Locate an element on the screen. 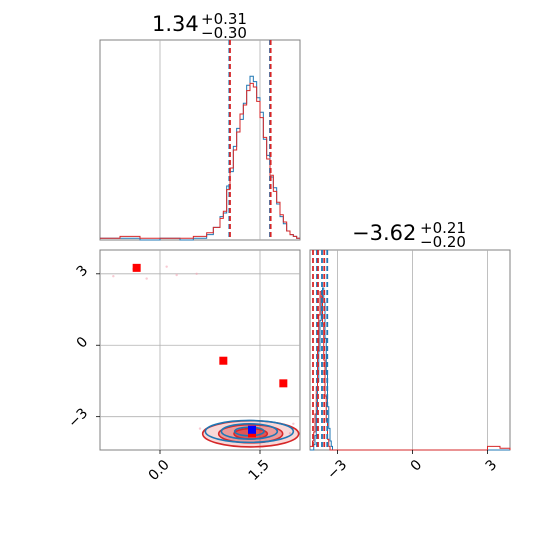  y-tick-label: 0 is located at coordinates (83, 343).